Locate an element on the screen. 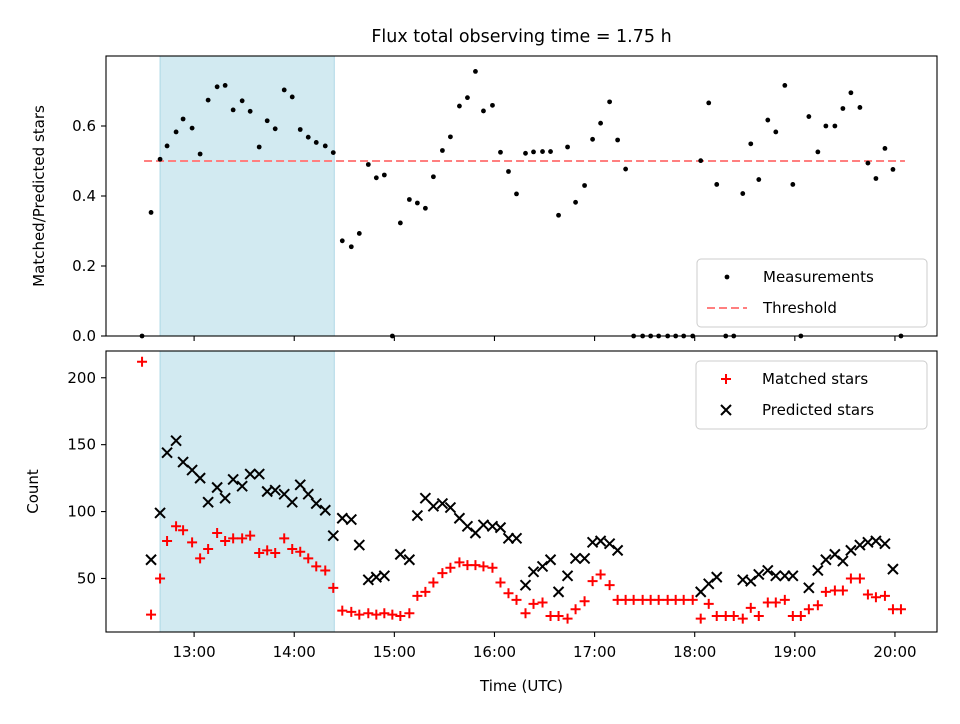 This screenshot has width=960, height=724. y-tick-label: 0.2 is located at coordinates (84, 266).